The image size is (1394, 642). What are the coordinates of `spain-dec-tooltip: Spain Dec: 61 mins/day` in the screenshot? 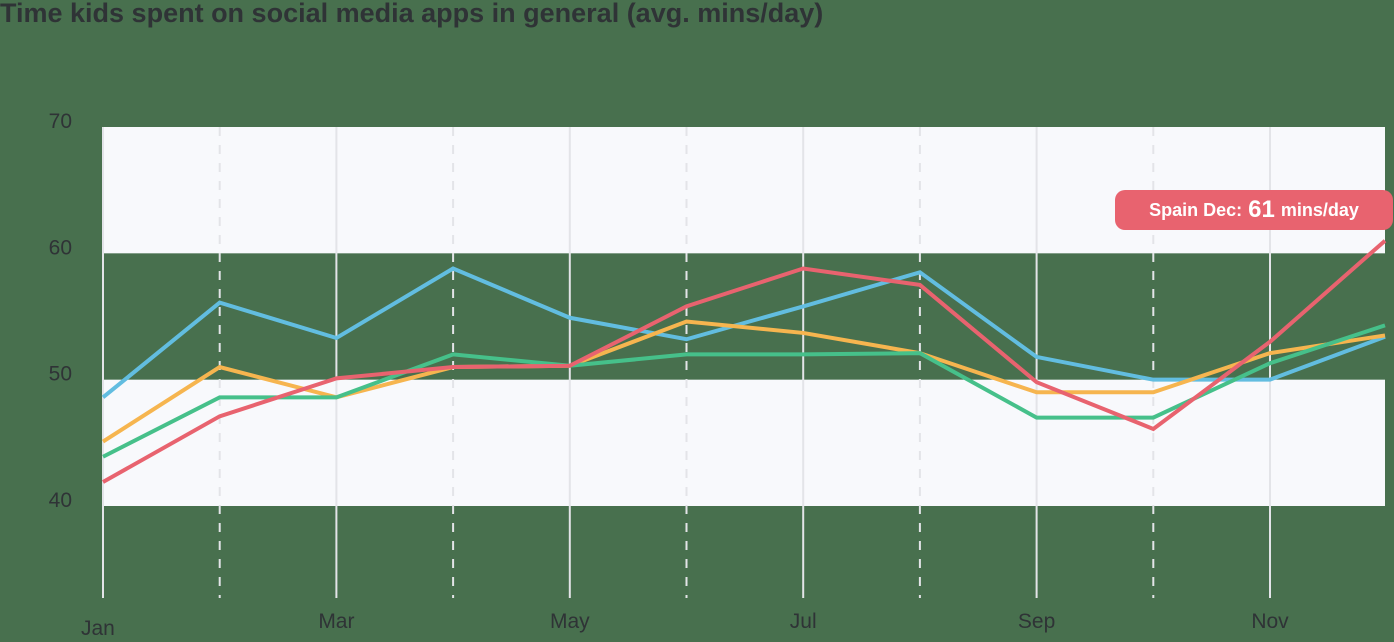 It's located at (1254, 210).